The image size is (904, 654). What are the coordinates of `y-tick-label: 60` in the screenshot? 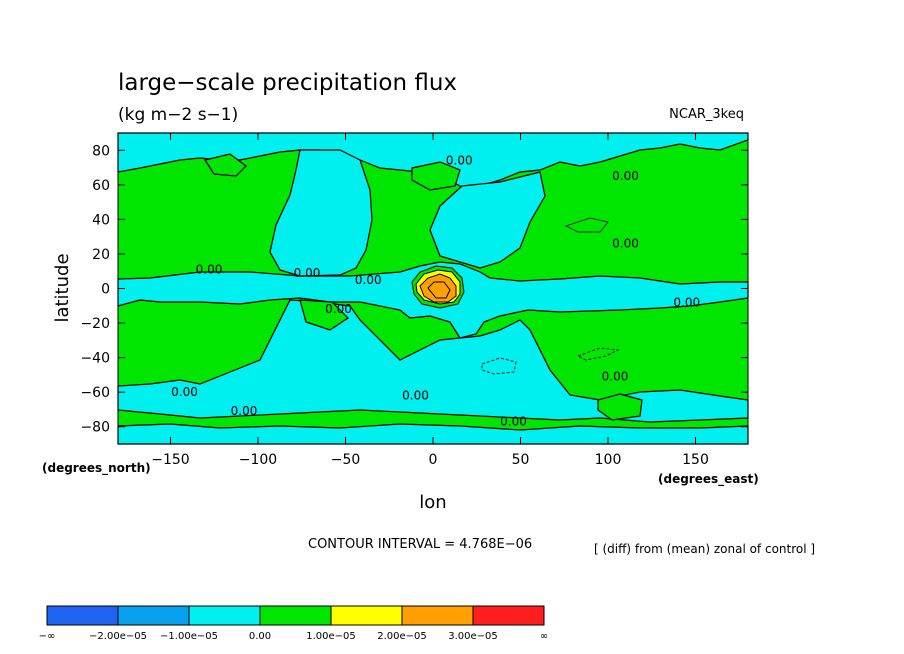 It's located at (101, 186).